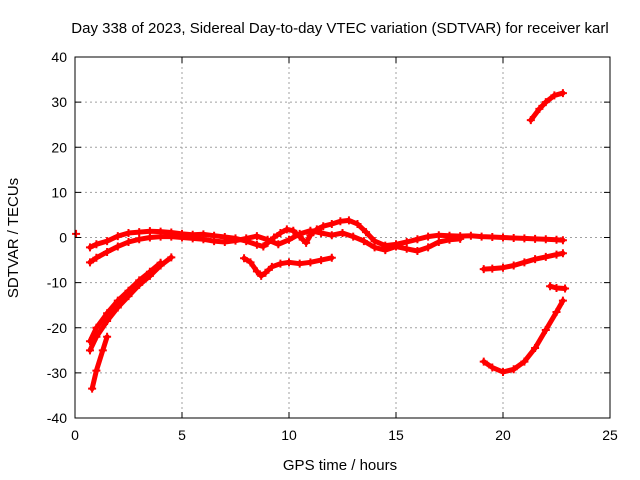 Image resolution: width=640 pixels, height=480 pixels. Describe the element at coordinates (558, 287) in the screenshot. I see `series-late-short-segment` at that location.